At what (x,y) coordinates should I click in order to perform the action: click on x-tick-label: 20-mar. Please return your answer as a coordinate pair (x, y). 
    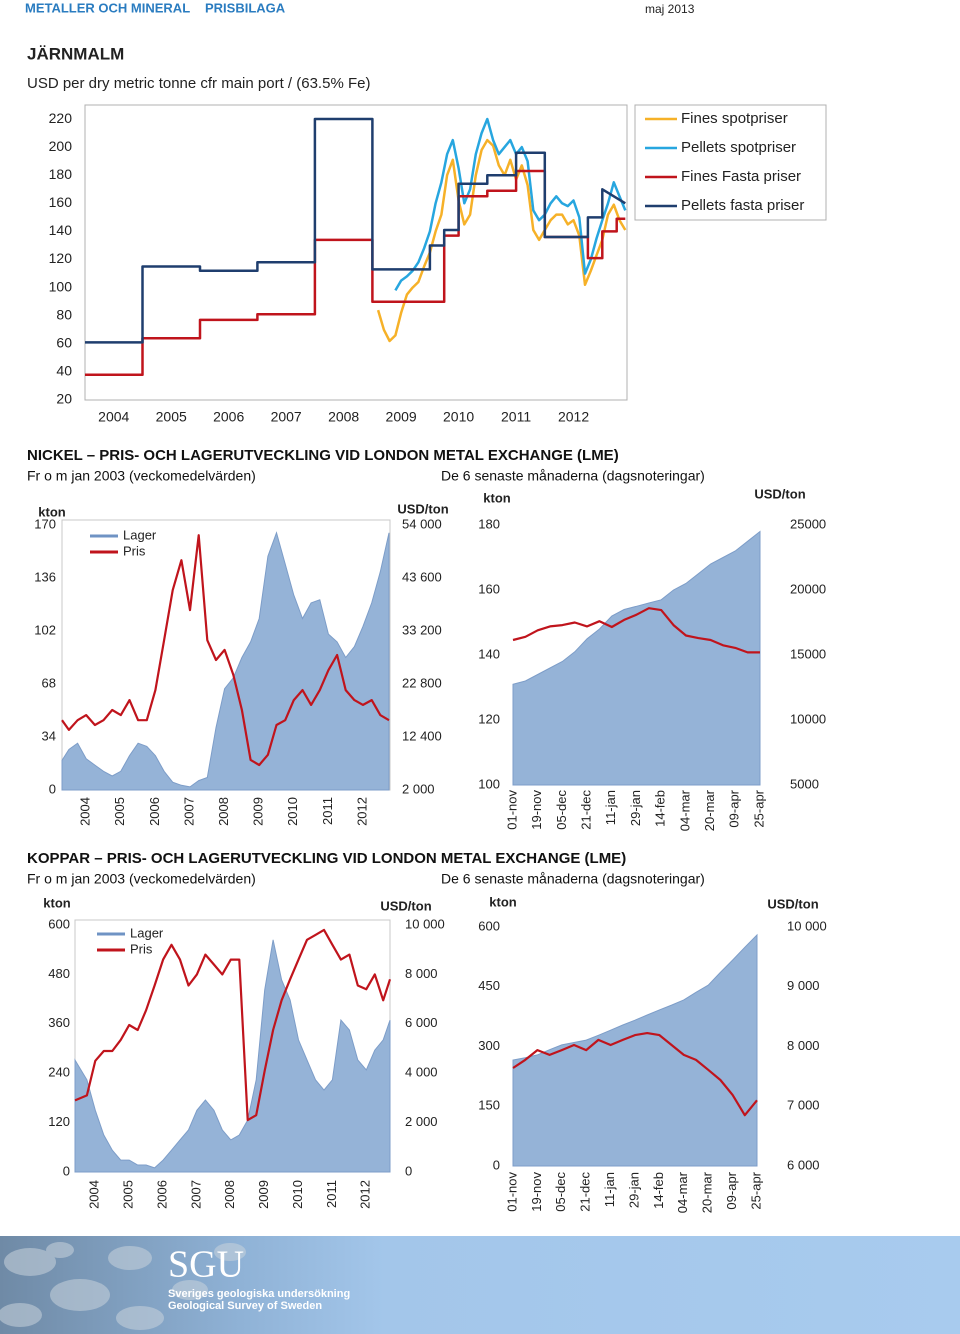
    Looking at the image, I should click on (707, 1192).